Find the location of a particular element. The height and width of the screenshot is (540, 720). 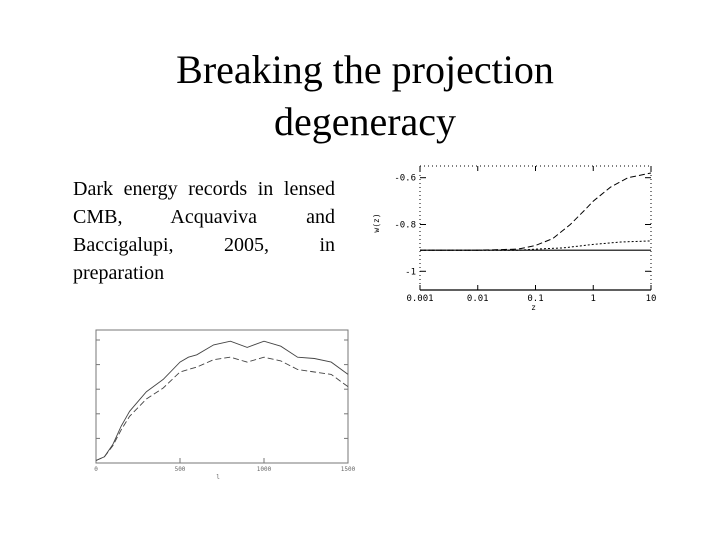

wz-chart-x-tick-label: 0.001 is located at coordinates (419, 299).